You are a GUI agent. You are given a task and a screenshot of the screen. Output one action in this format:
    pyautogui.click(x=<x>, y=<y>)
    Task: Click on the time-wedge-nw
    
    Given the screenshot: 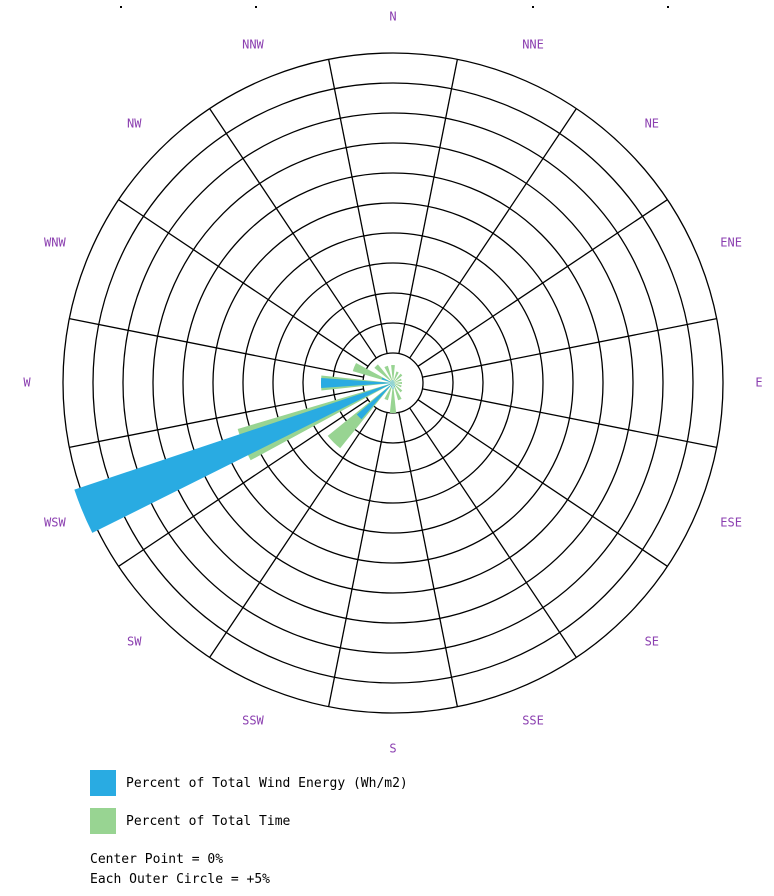 What is the action you would take?
    pyautogui.click(x=383, y=373)
    